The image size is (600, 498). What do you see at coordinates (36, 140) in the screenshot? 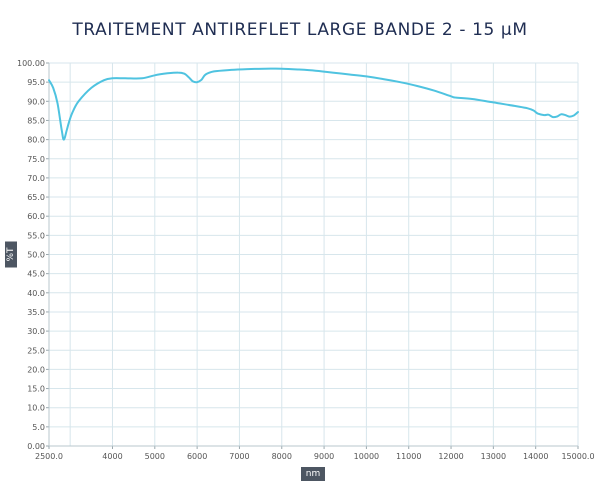
I see `y-tick-label: 80.0` at bounding box center [36, 140].